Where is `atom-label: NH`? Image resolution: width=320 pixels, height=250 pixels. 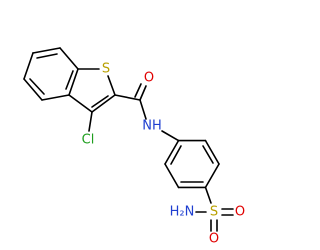
atom-label: NH is located at coordinates (152, 126).